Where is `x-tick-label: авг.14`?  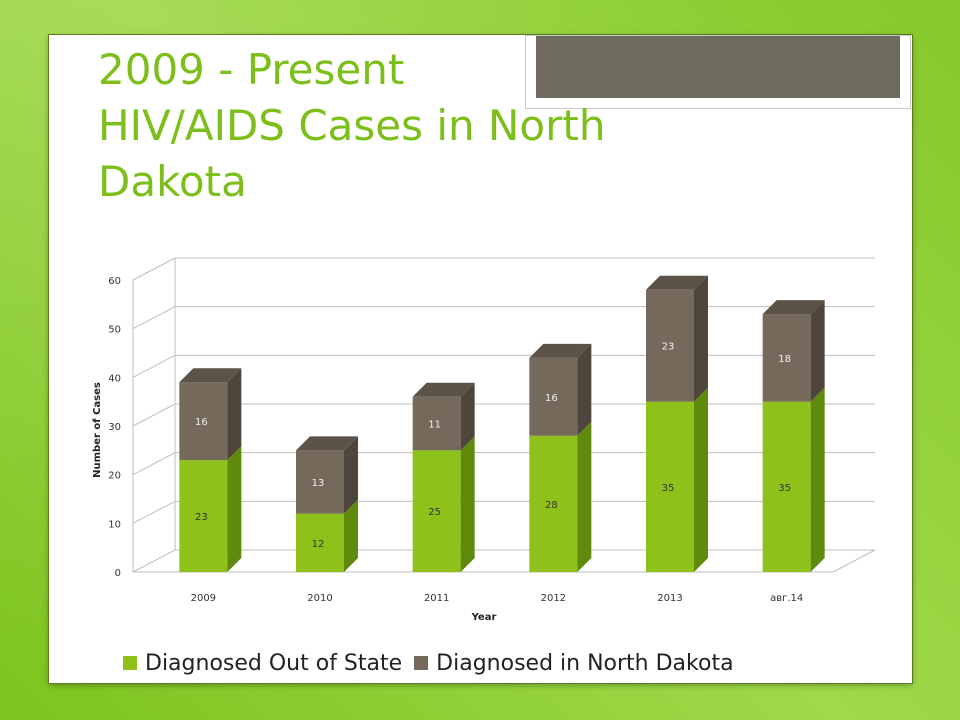
x-tick-label: авг.14 is located at coordinates (786, 598).